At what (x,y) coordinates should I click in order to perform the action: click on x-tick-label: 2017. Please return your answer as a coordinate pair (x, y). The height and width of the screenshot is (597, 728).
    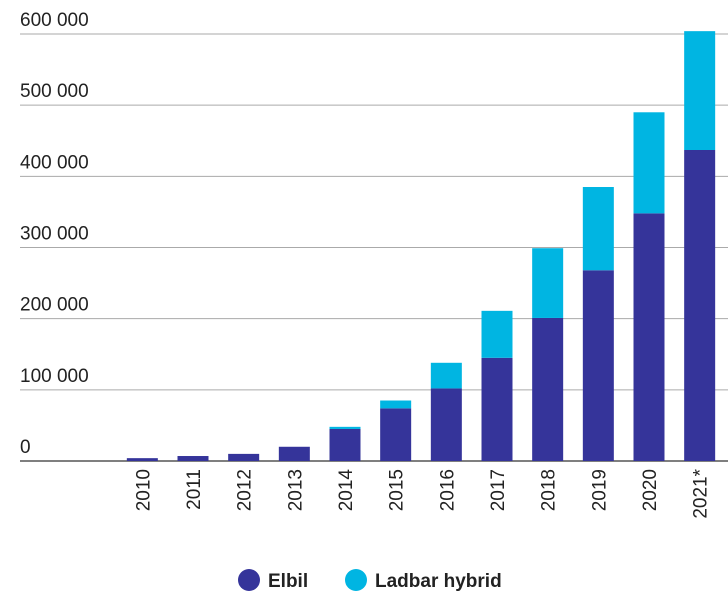
    Looking at the image, I should click on (498, 490).